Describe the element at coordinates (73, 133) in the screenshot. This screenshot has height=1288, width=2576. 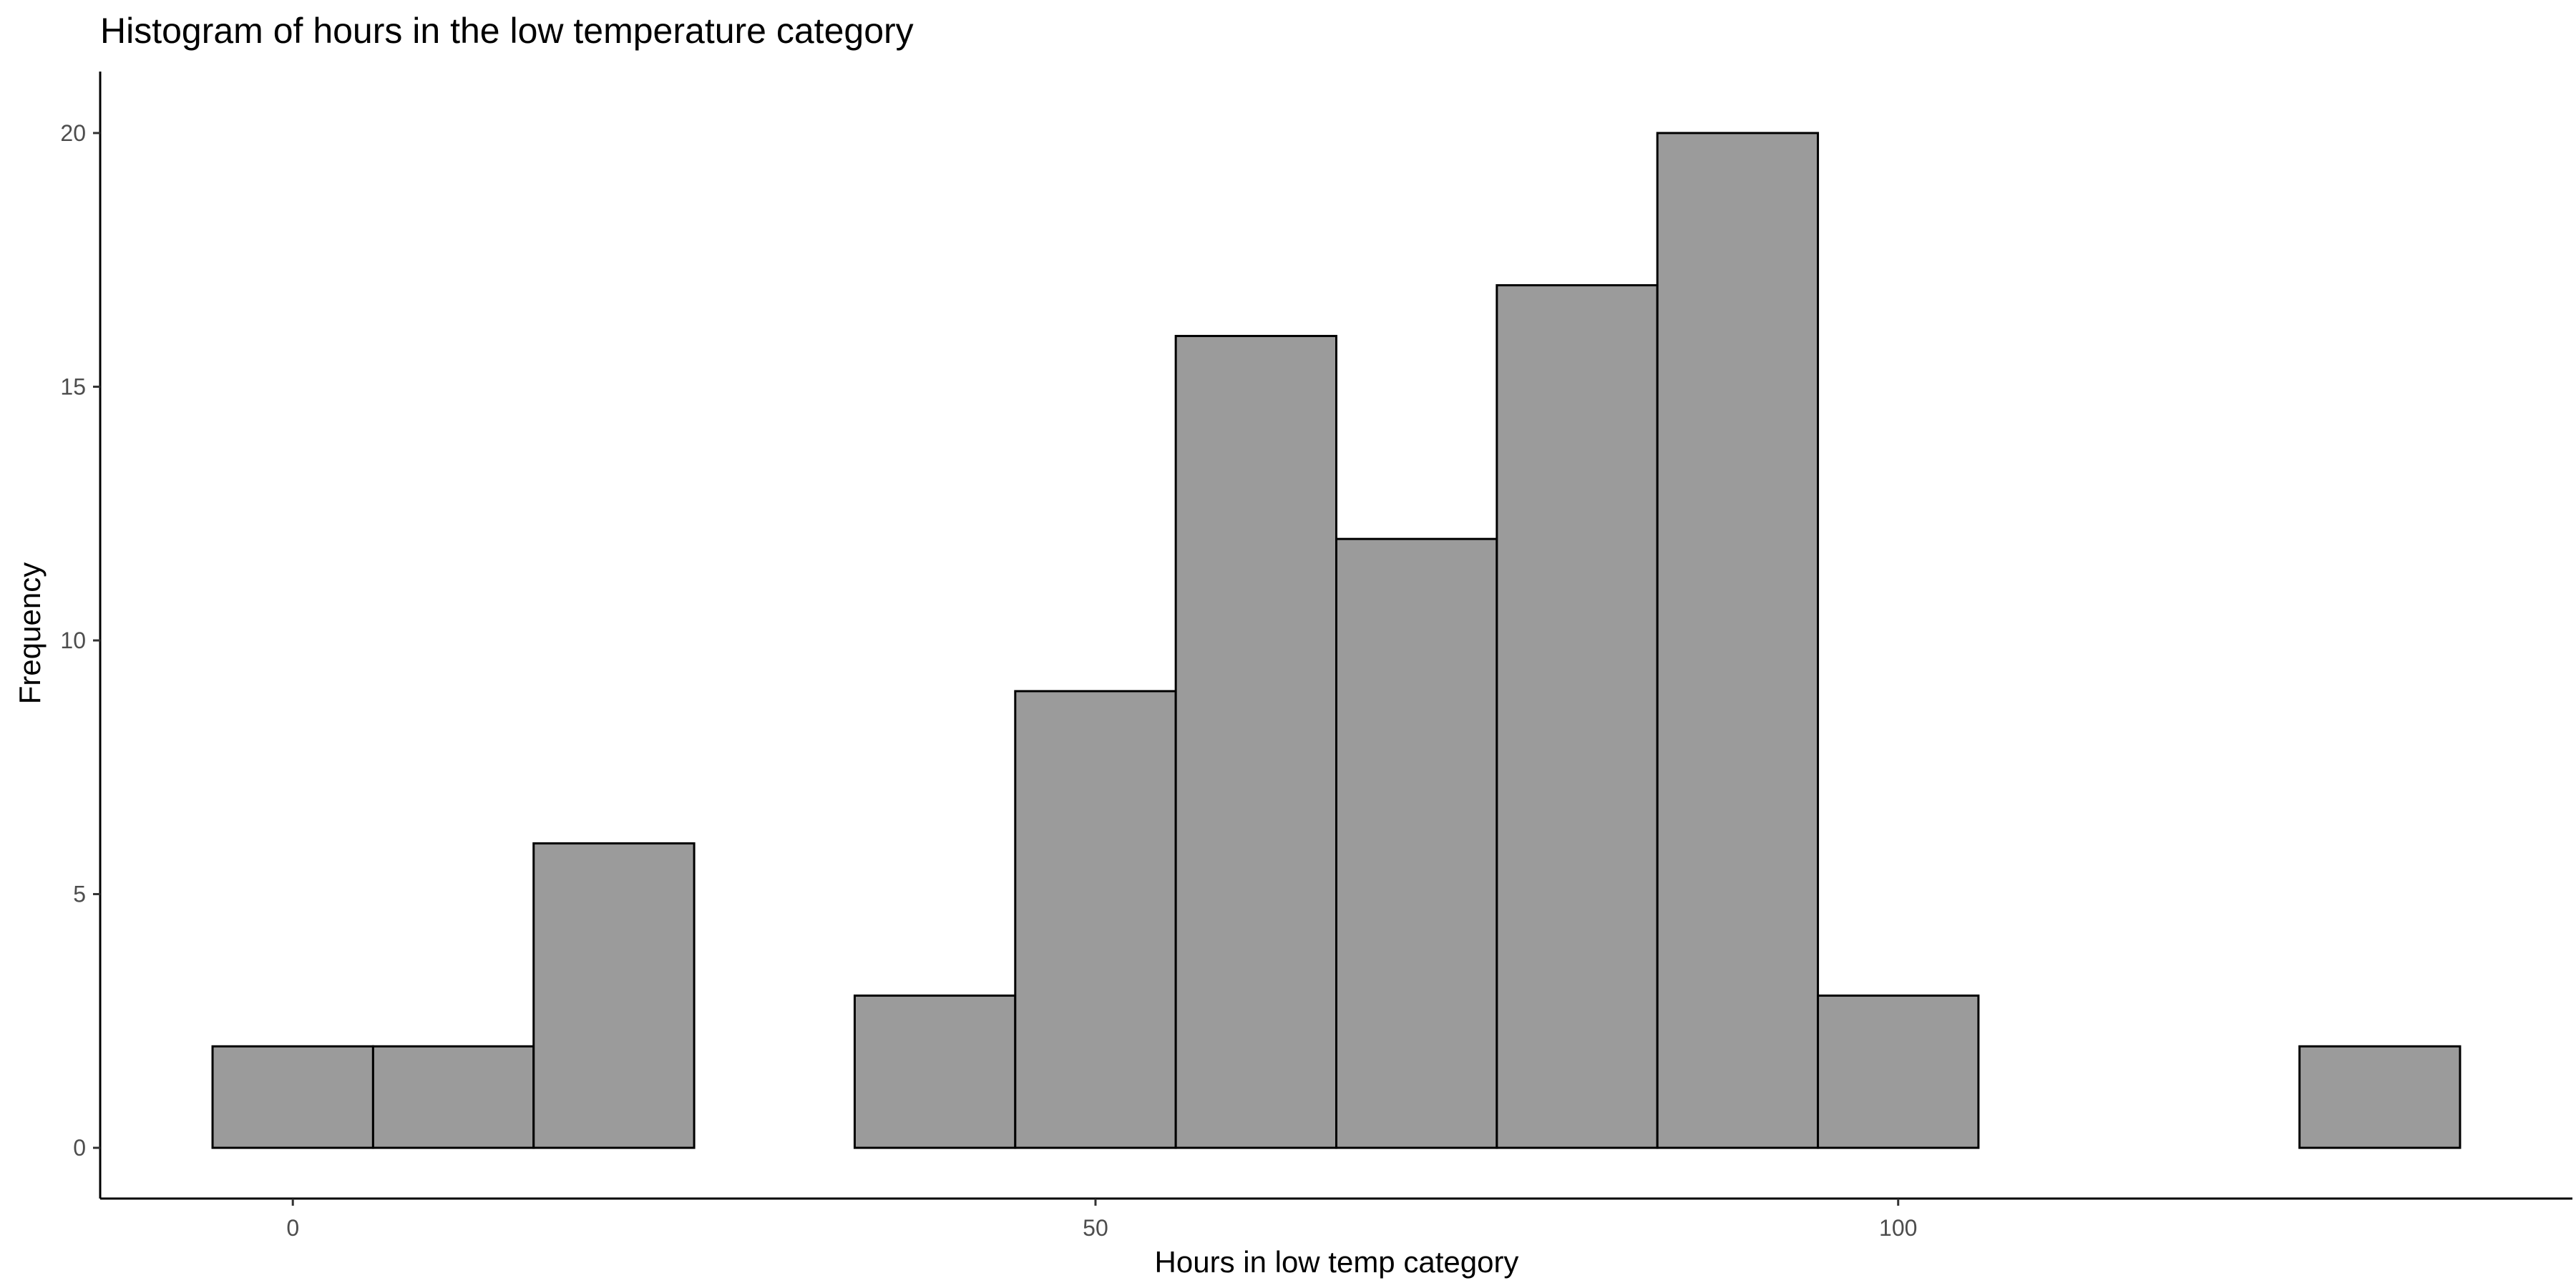
I see `y-tick-label-4: 20` at that location.